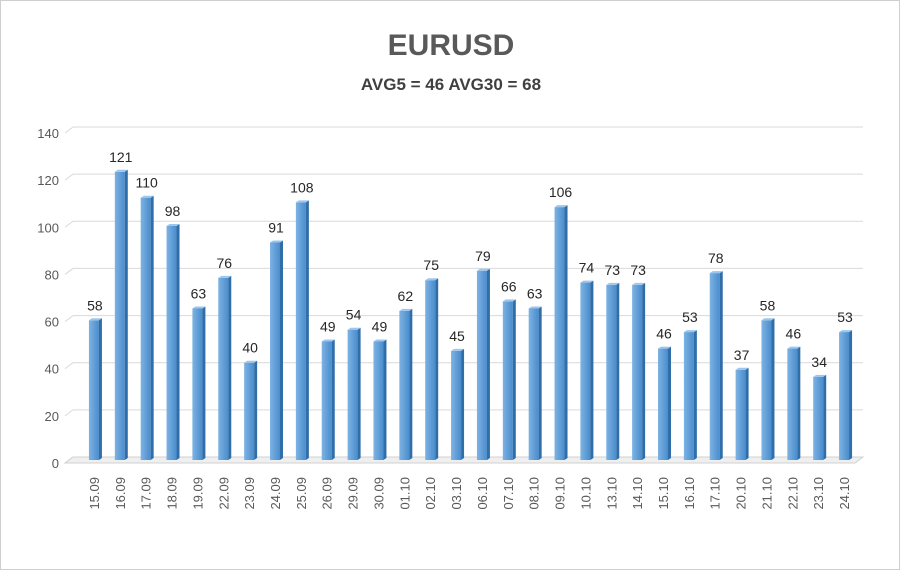 The image size is (900, 571). What do you see at coordinates (585, 493) in the screenshot?
I see `x-tick-label: 10.10` at bounding box center [585, 493].